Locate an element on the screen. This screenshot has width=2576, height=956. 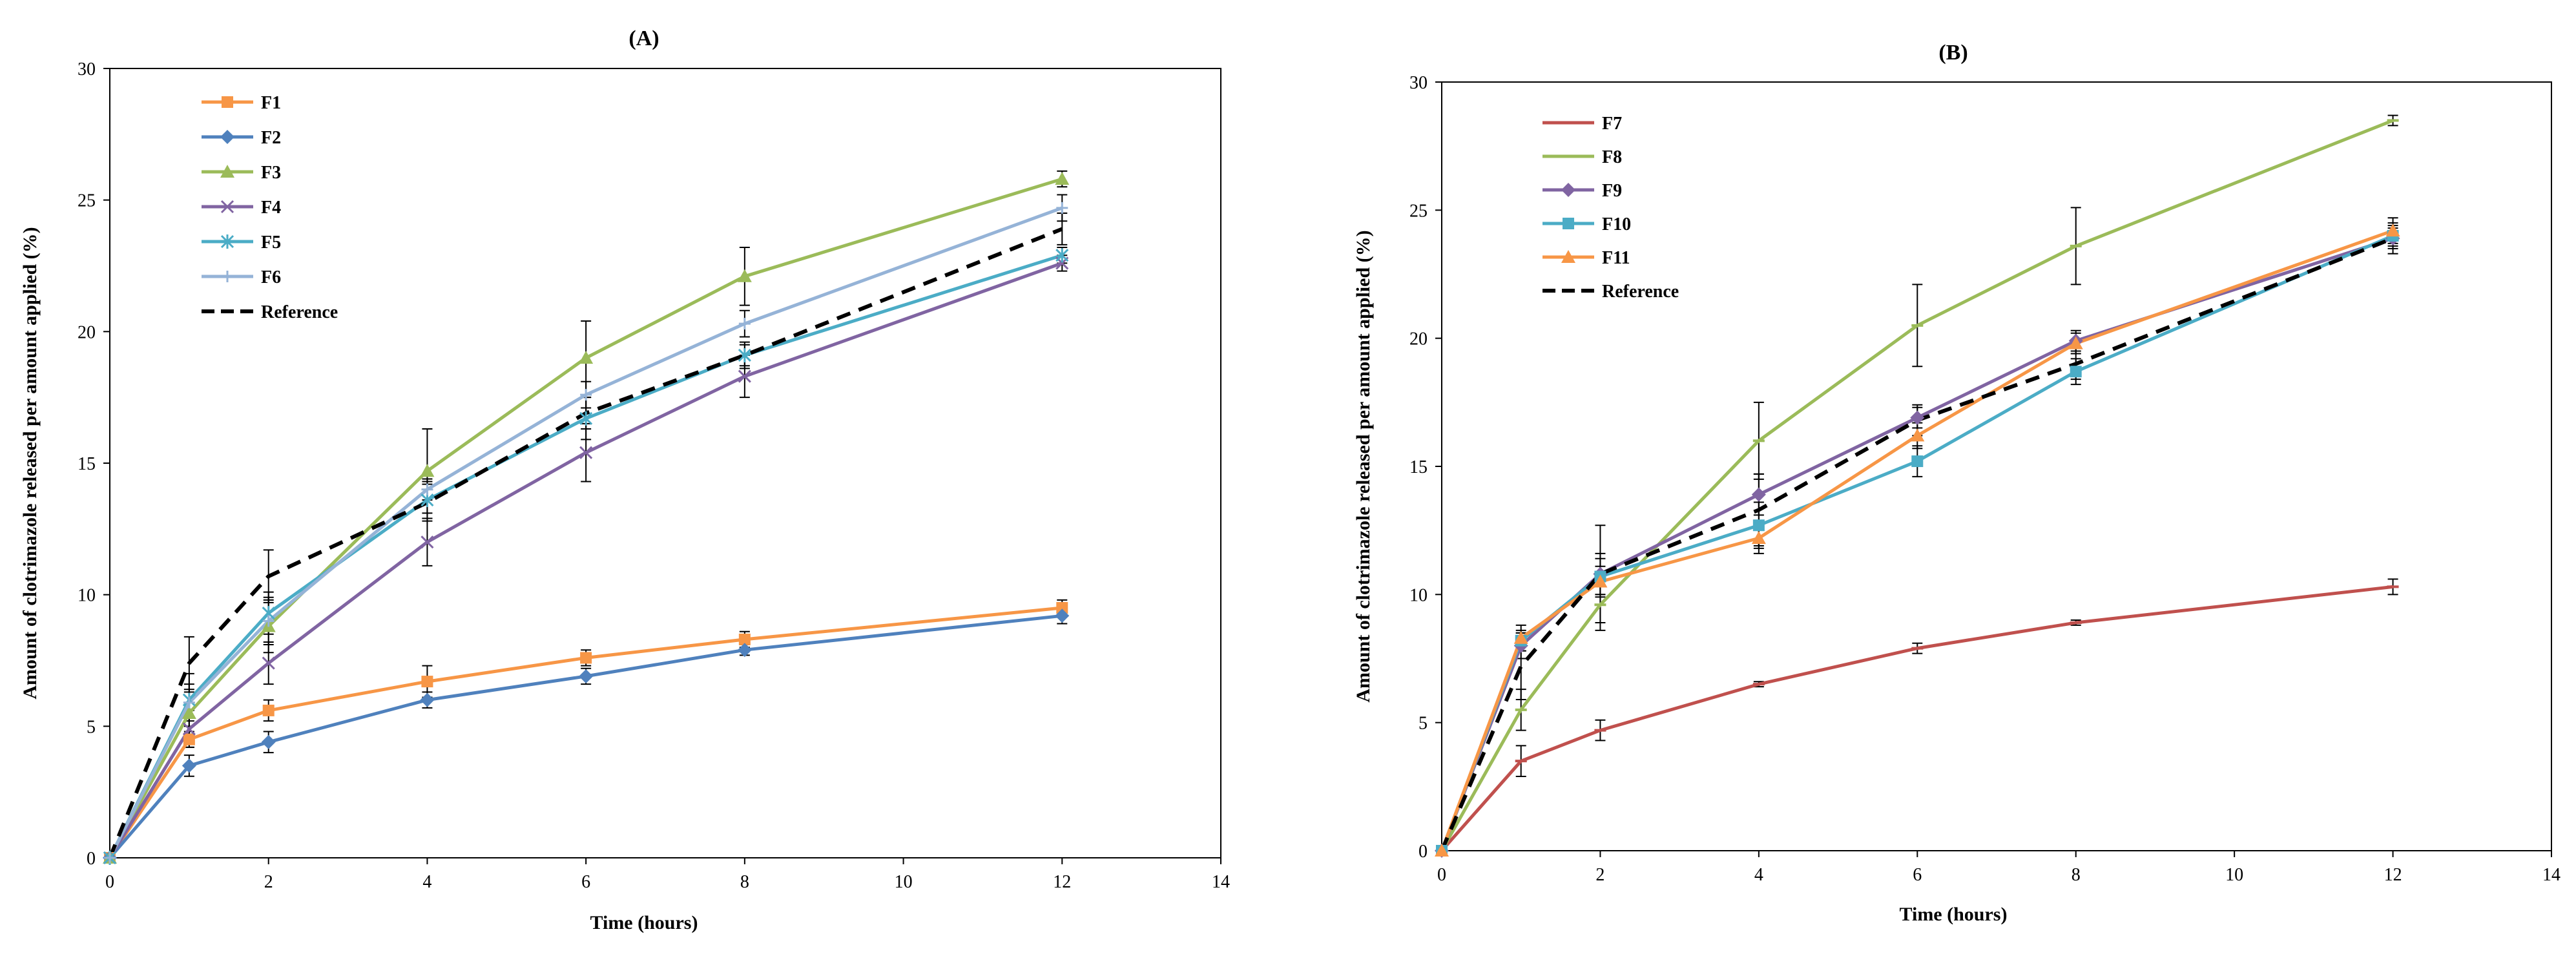
legend-label-f8: F8 is located at coordinates (1612, 157).